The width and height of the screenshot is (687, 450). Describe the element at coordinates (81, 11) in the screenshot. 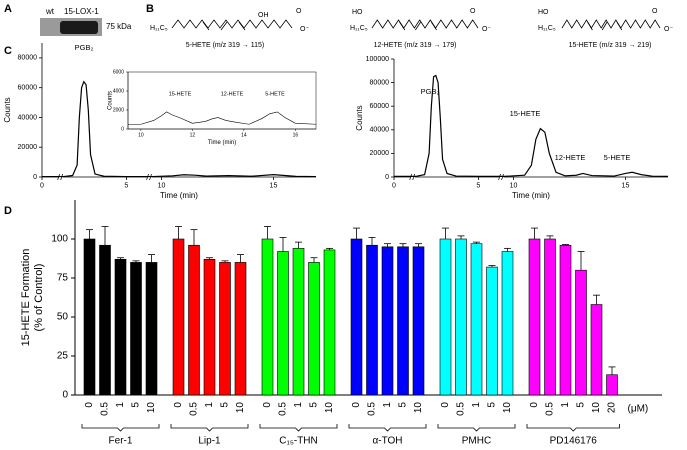

I see `blot-lane: 15-LOX-1` at that location.